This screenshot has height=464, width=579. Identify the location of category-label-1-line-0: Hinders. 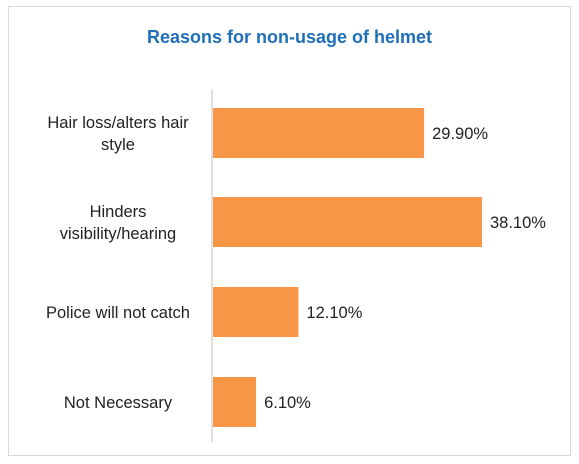
(118, 212).